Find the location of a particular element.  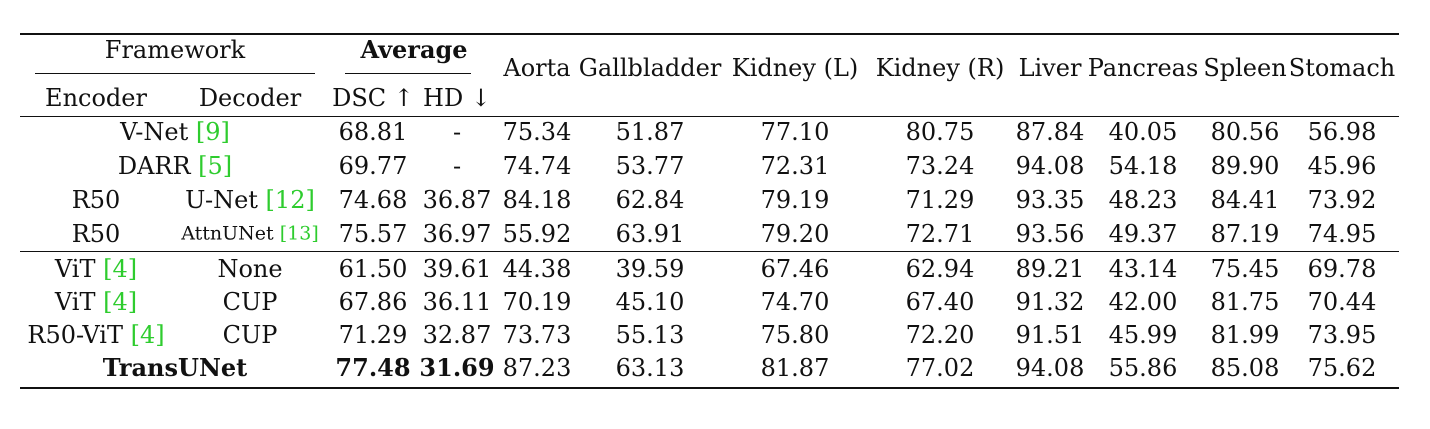

method-name: DARR [5] is located at coordinates (175, 166).